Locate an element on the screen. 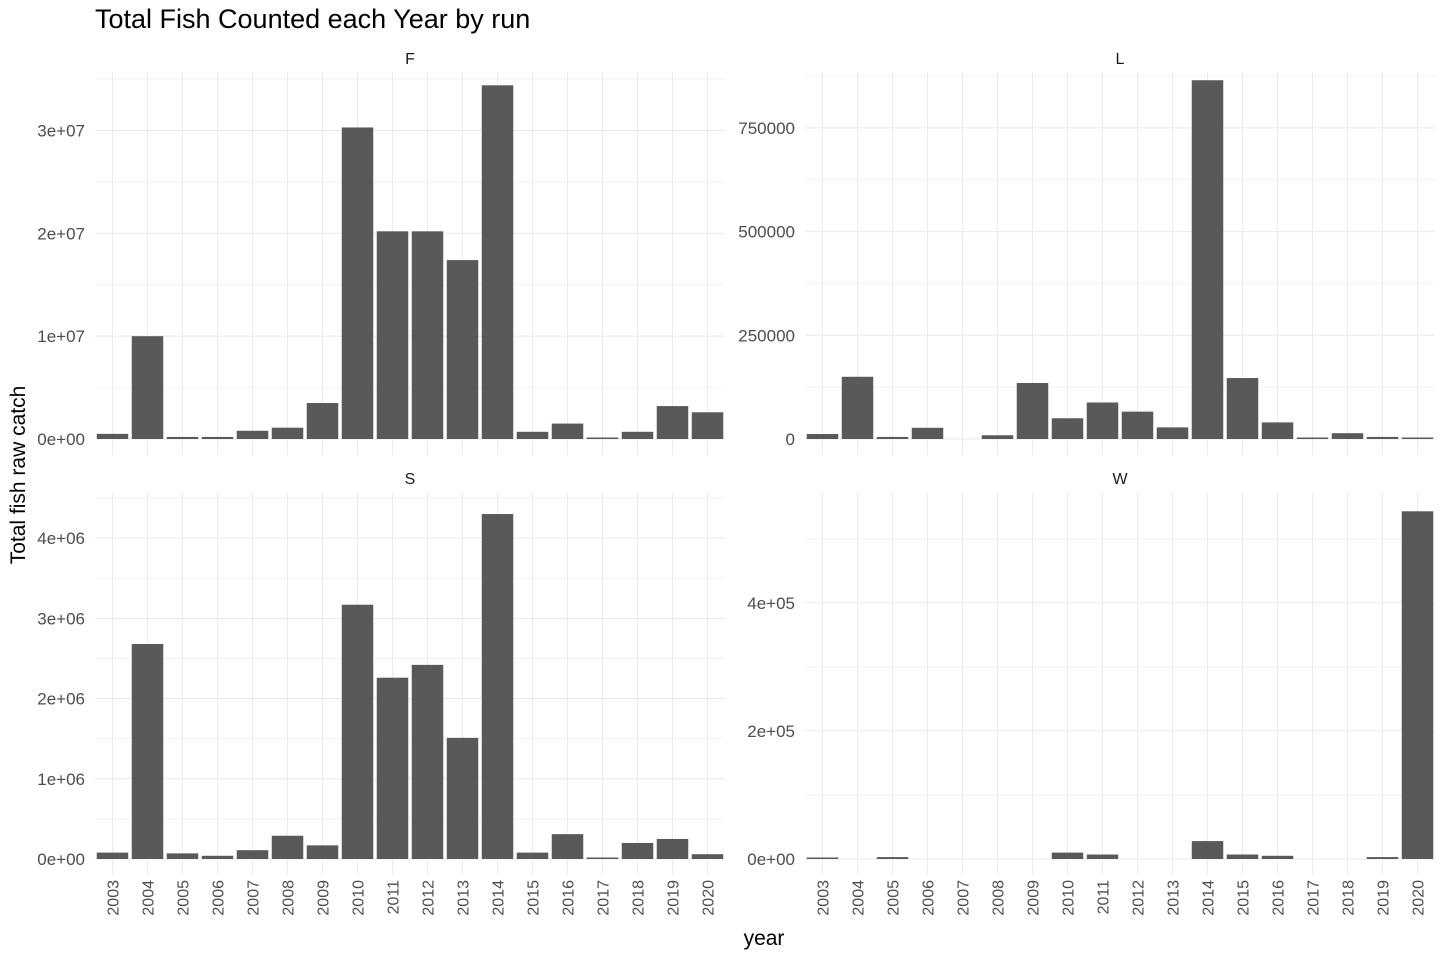 The width and height of the screenshot is (1440, 960). bar-l-2020 is located at coordinates (1417, 438).